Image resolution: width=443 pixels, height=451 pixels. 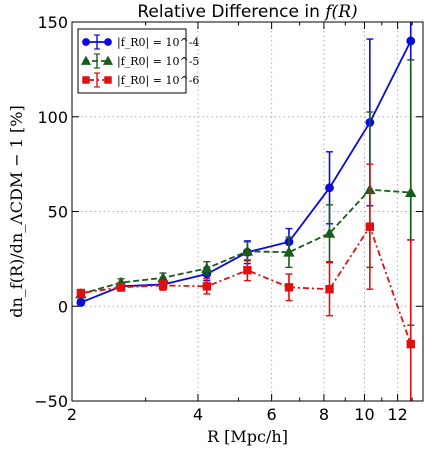 What do you see at coordinates (16, 211) in the screenshot?
I see `y-axis-label: dn_f(R)/dn_ΛCDM − 1 [%]` at bounding box center [16, 211].